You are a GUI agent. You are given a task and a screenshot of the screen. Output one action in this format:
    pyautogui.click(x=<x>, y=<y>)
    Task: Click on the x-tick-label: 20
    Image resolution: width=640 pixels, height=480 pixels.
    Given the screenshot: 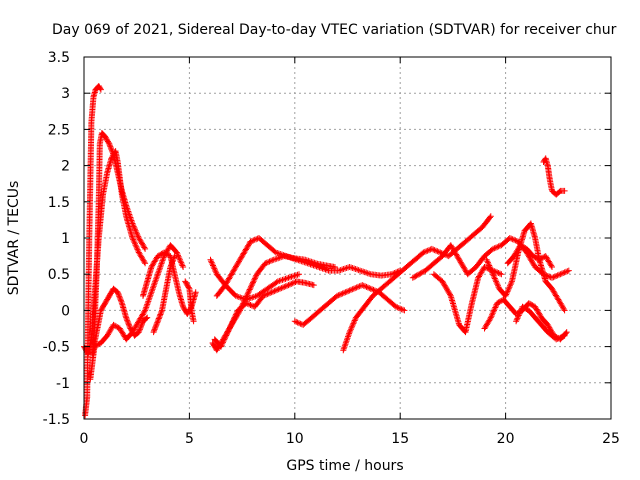 What is the action you would take?
    pyautogui.click(x=506, y=439)
    